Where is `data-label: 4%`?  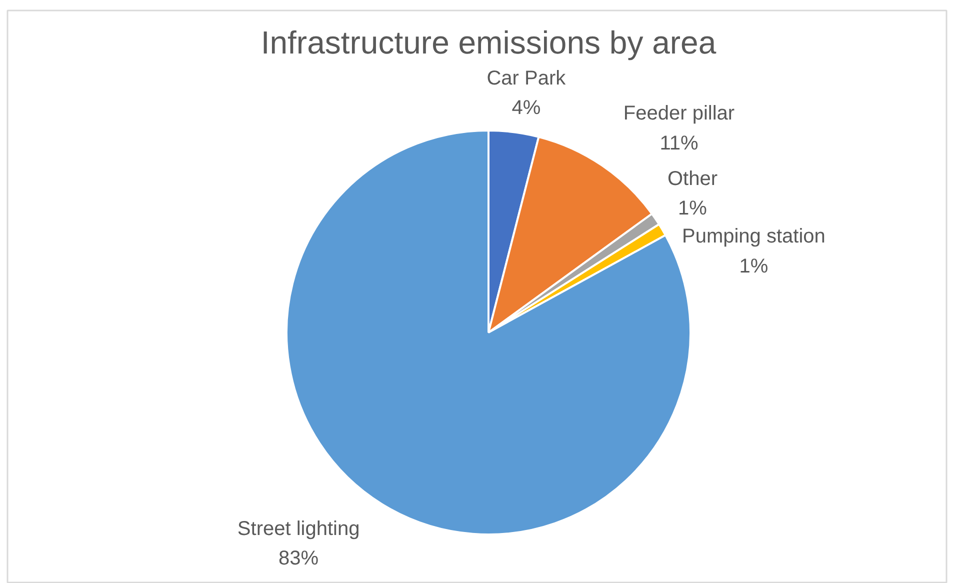 data-label: 4% is located at coordinates (526, 108).